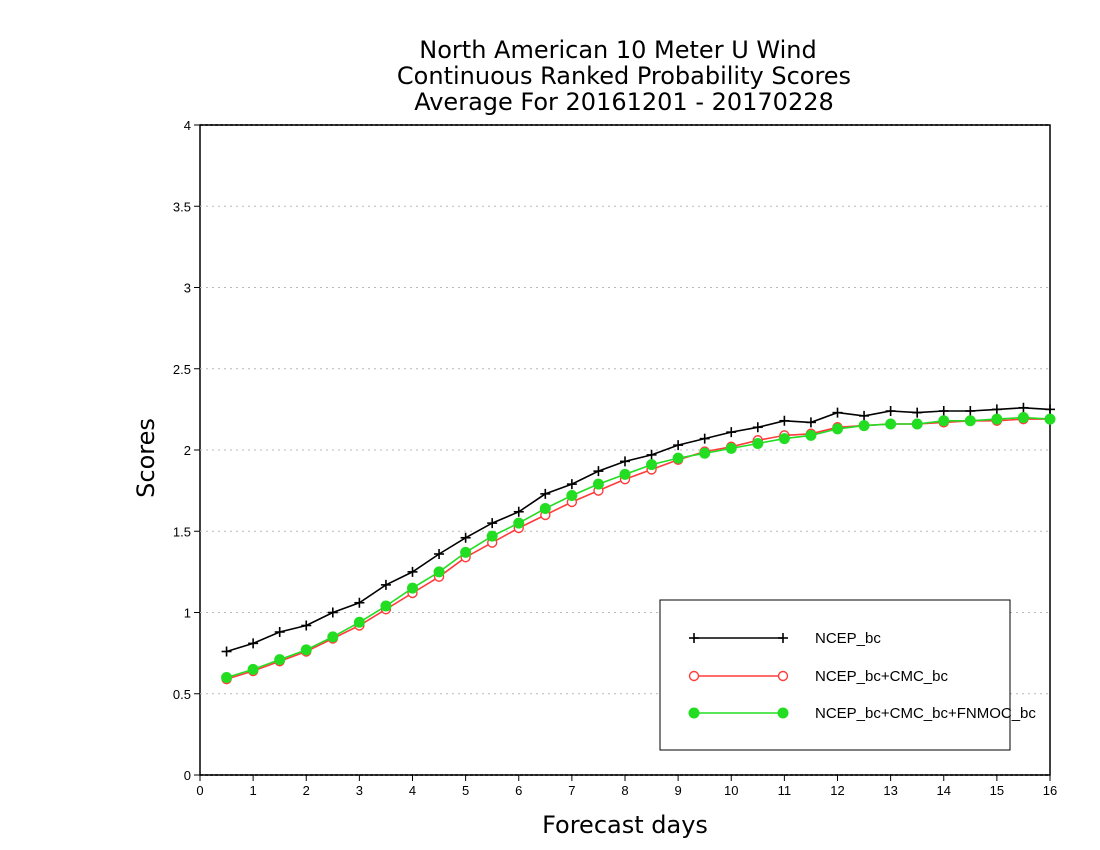 This screenshot has height=850, width=1100. Describe the element at coordinates (253, 790) in the screenshot. I see `x-tick-label: 1` at that location.